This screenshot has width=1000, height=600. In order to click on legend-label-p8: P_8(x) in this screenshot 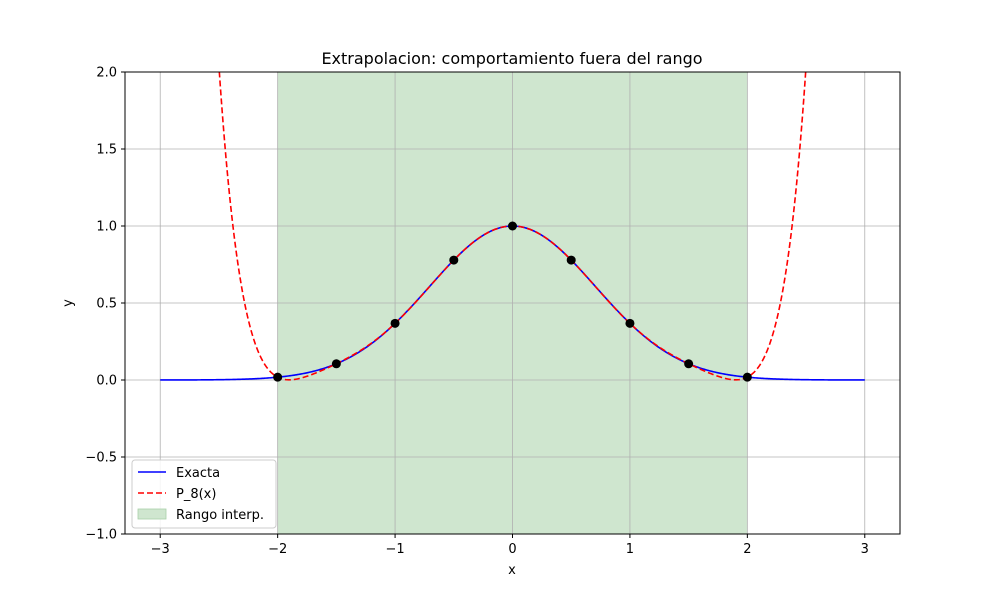, I will do `click(196, 494)`.